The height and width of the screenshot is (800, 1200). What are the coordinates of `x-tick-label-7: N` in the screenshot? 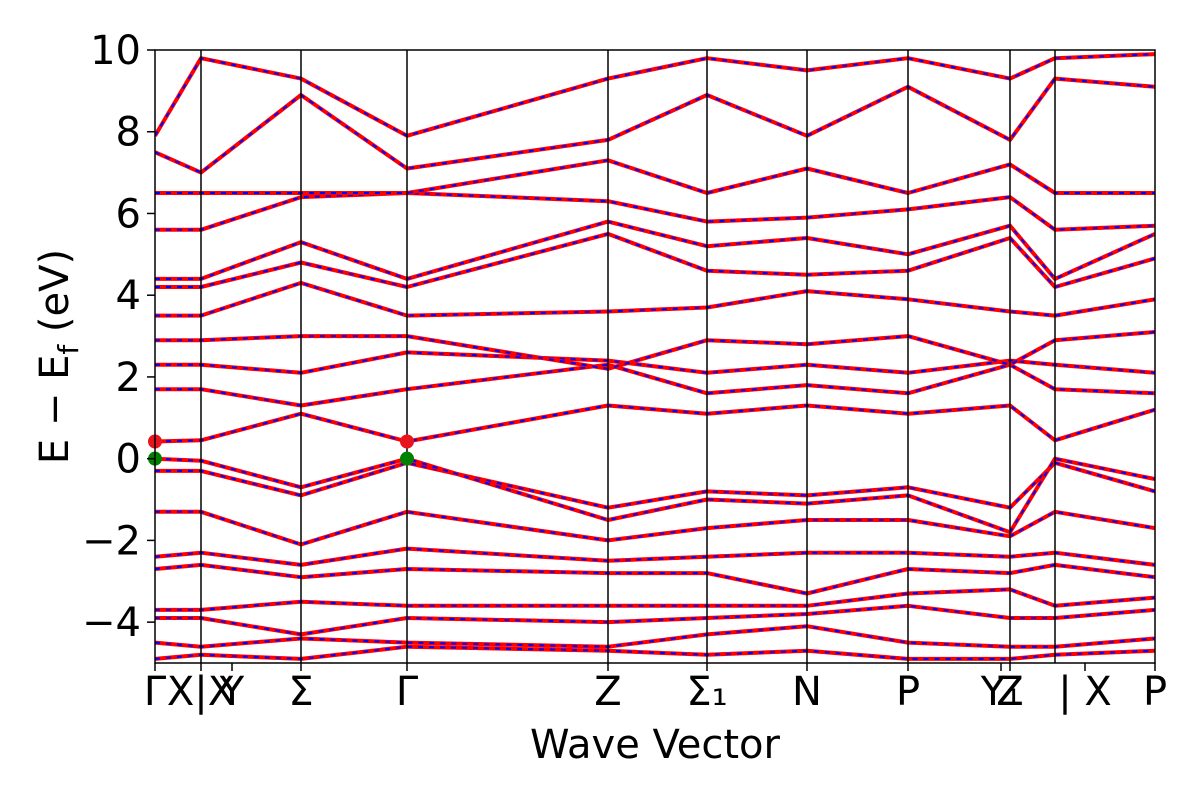 It's located at (807, 692).